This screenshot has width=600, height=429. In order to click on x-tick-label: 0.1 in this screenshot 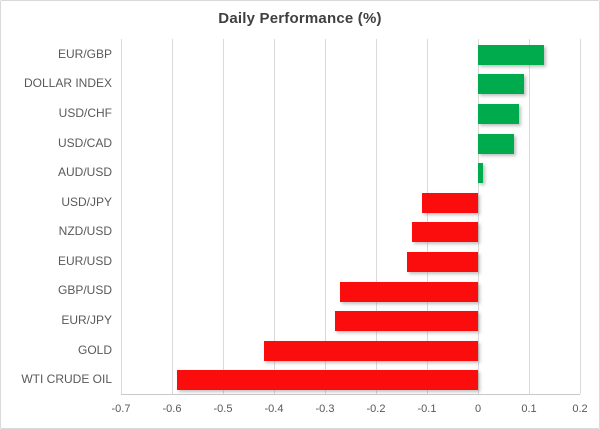, I will do `click(529, 409)`.